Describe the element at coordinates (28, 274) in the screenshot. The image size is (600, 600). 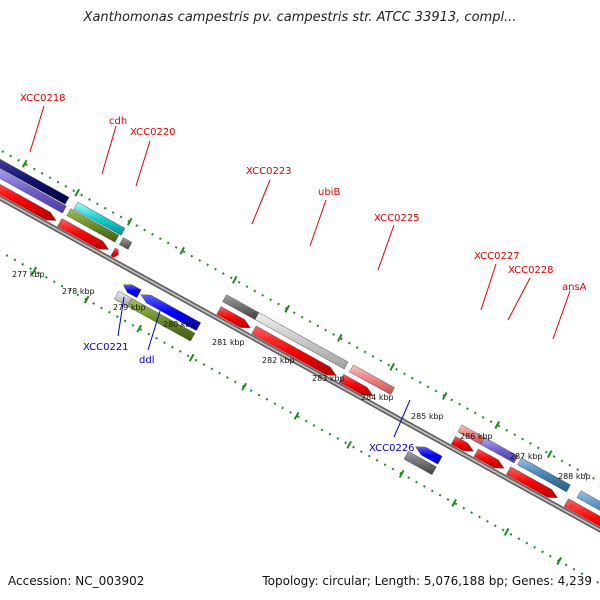
I see `tick-label: 277 kbp` at that location.